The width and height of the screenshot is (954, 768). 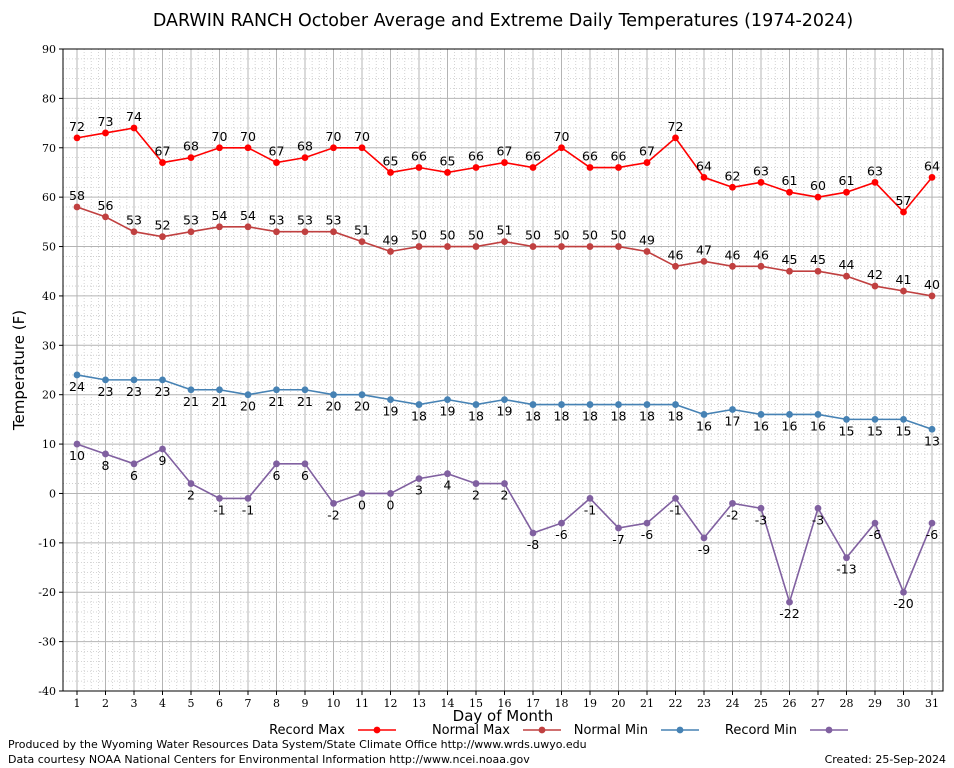 I want to click on data-label: 58, so click(x=77, y=195).